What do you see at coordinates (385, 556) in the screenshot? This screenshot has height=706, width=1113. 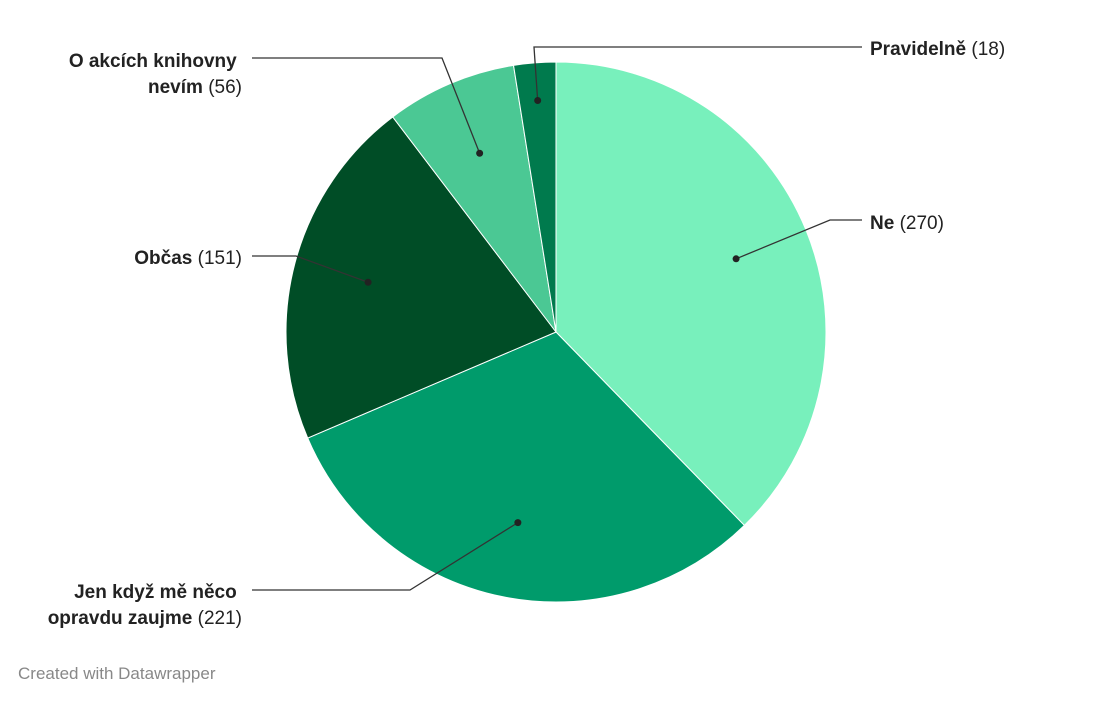 I see `leader-line-jen-kdyz` at bounding box center [385, 556].